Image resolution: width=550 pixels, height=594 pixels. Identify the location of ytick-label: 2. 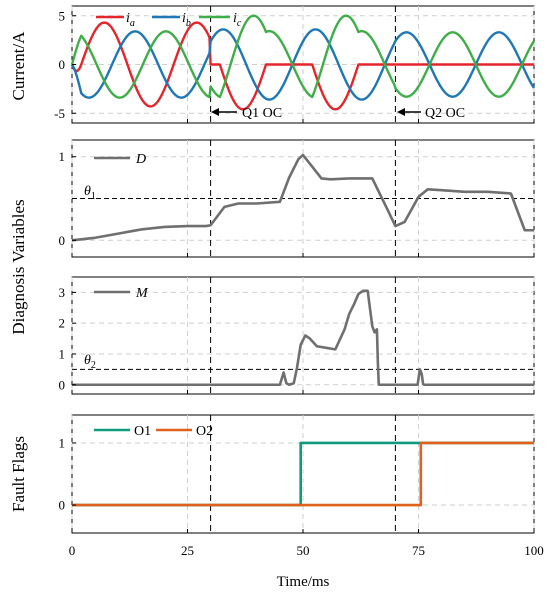
(62, 323).